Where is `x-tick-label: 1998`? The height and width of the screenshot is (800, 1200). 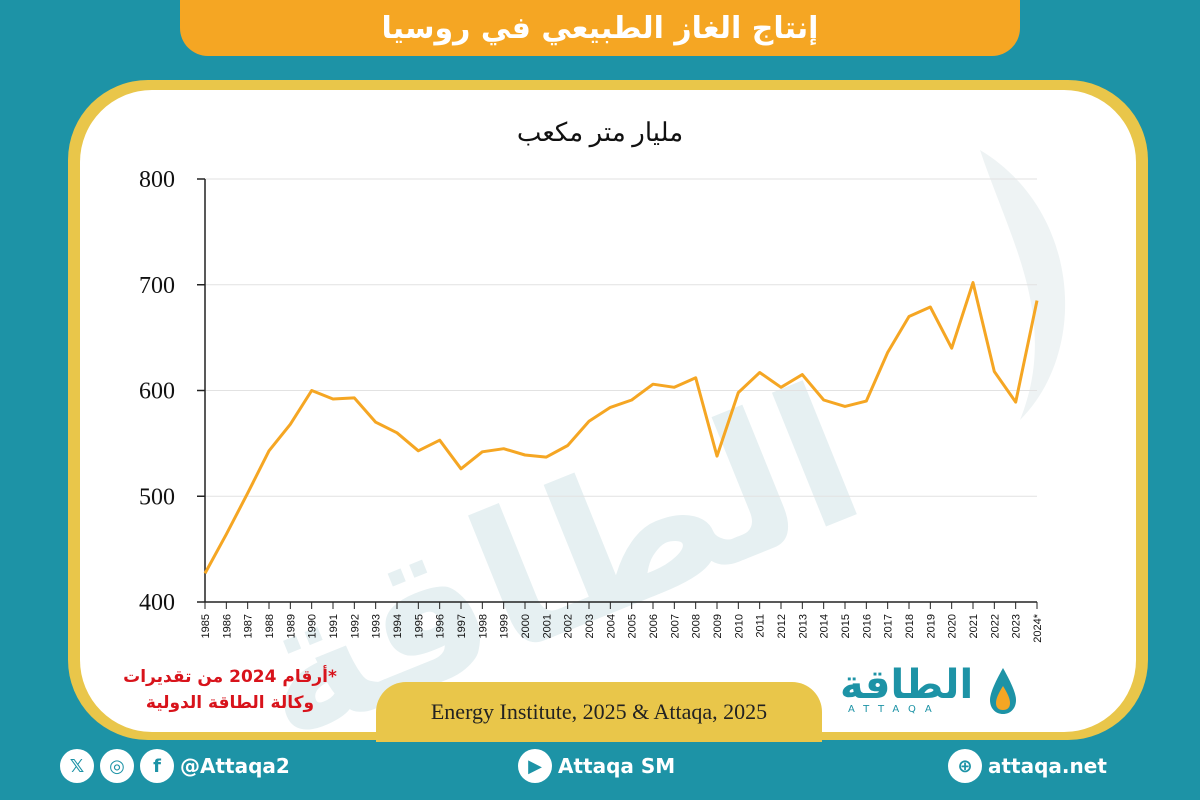
x-tick-label: 1998 is located at coordinates (483, 626).